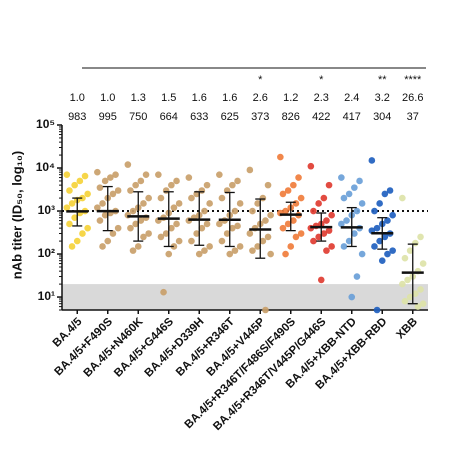 The height and width of the screenshot is (465, 455). I want to click on gmt-label: 750, so click(138, 117).